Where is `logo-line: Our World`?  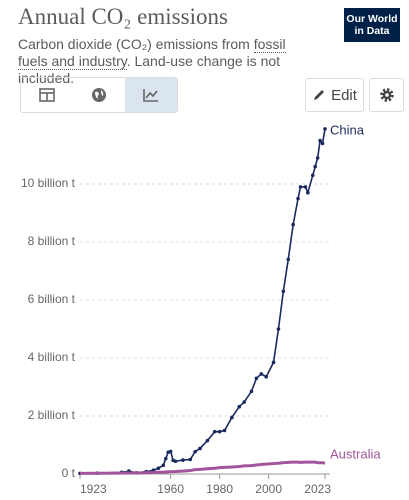 logo-line: Our World is located at coordinates (372, 19).